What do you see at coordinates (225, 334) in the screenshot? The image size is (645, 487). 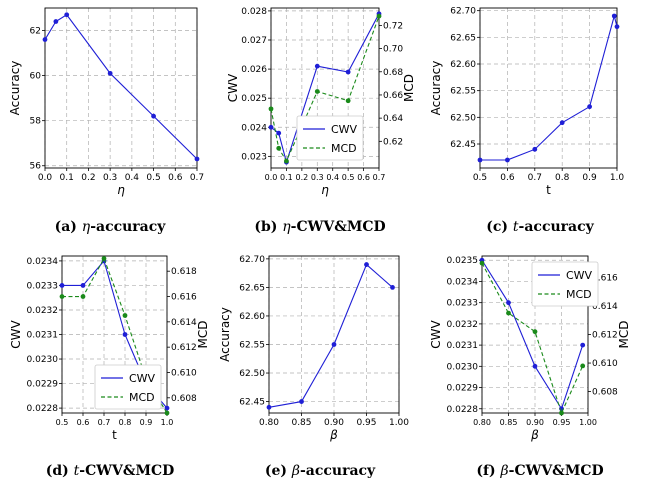 I see `y-axis-label: Accuracy` at bounding box center [225, 334].